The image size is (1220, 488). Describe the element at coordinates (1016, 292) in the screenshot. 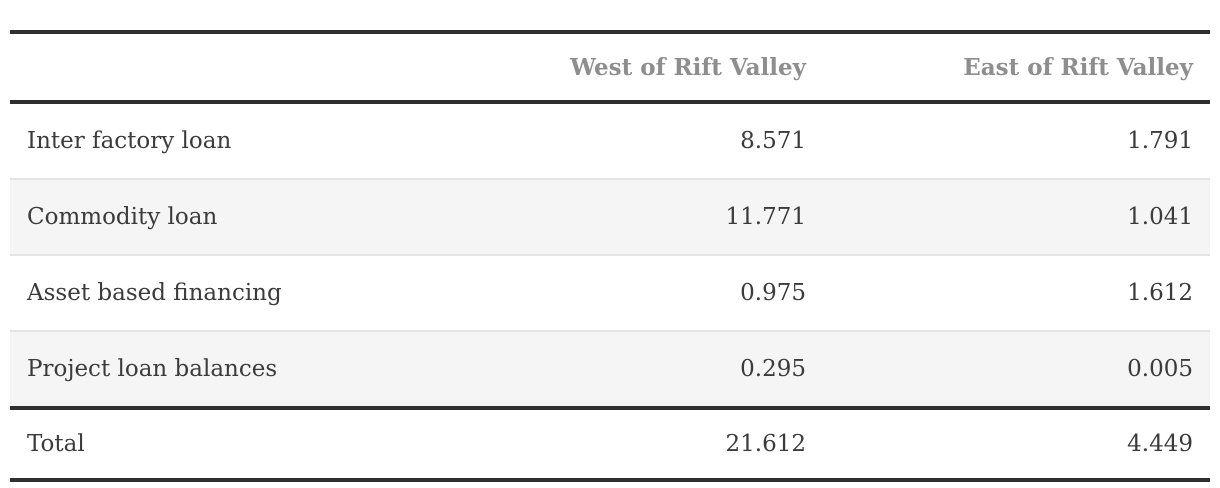

I see `cell-east: 1.612` at that location.